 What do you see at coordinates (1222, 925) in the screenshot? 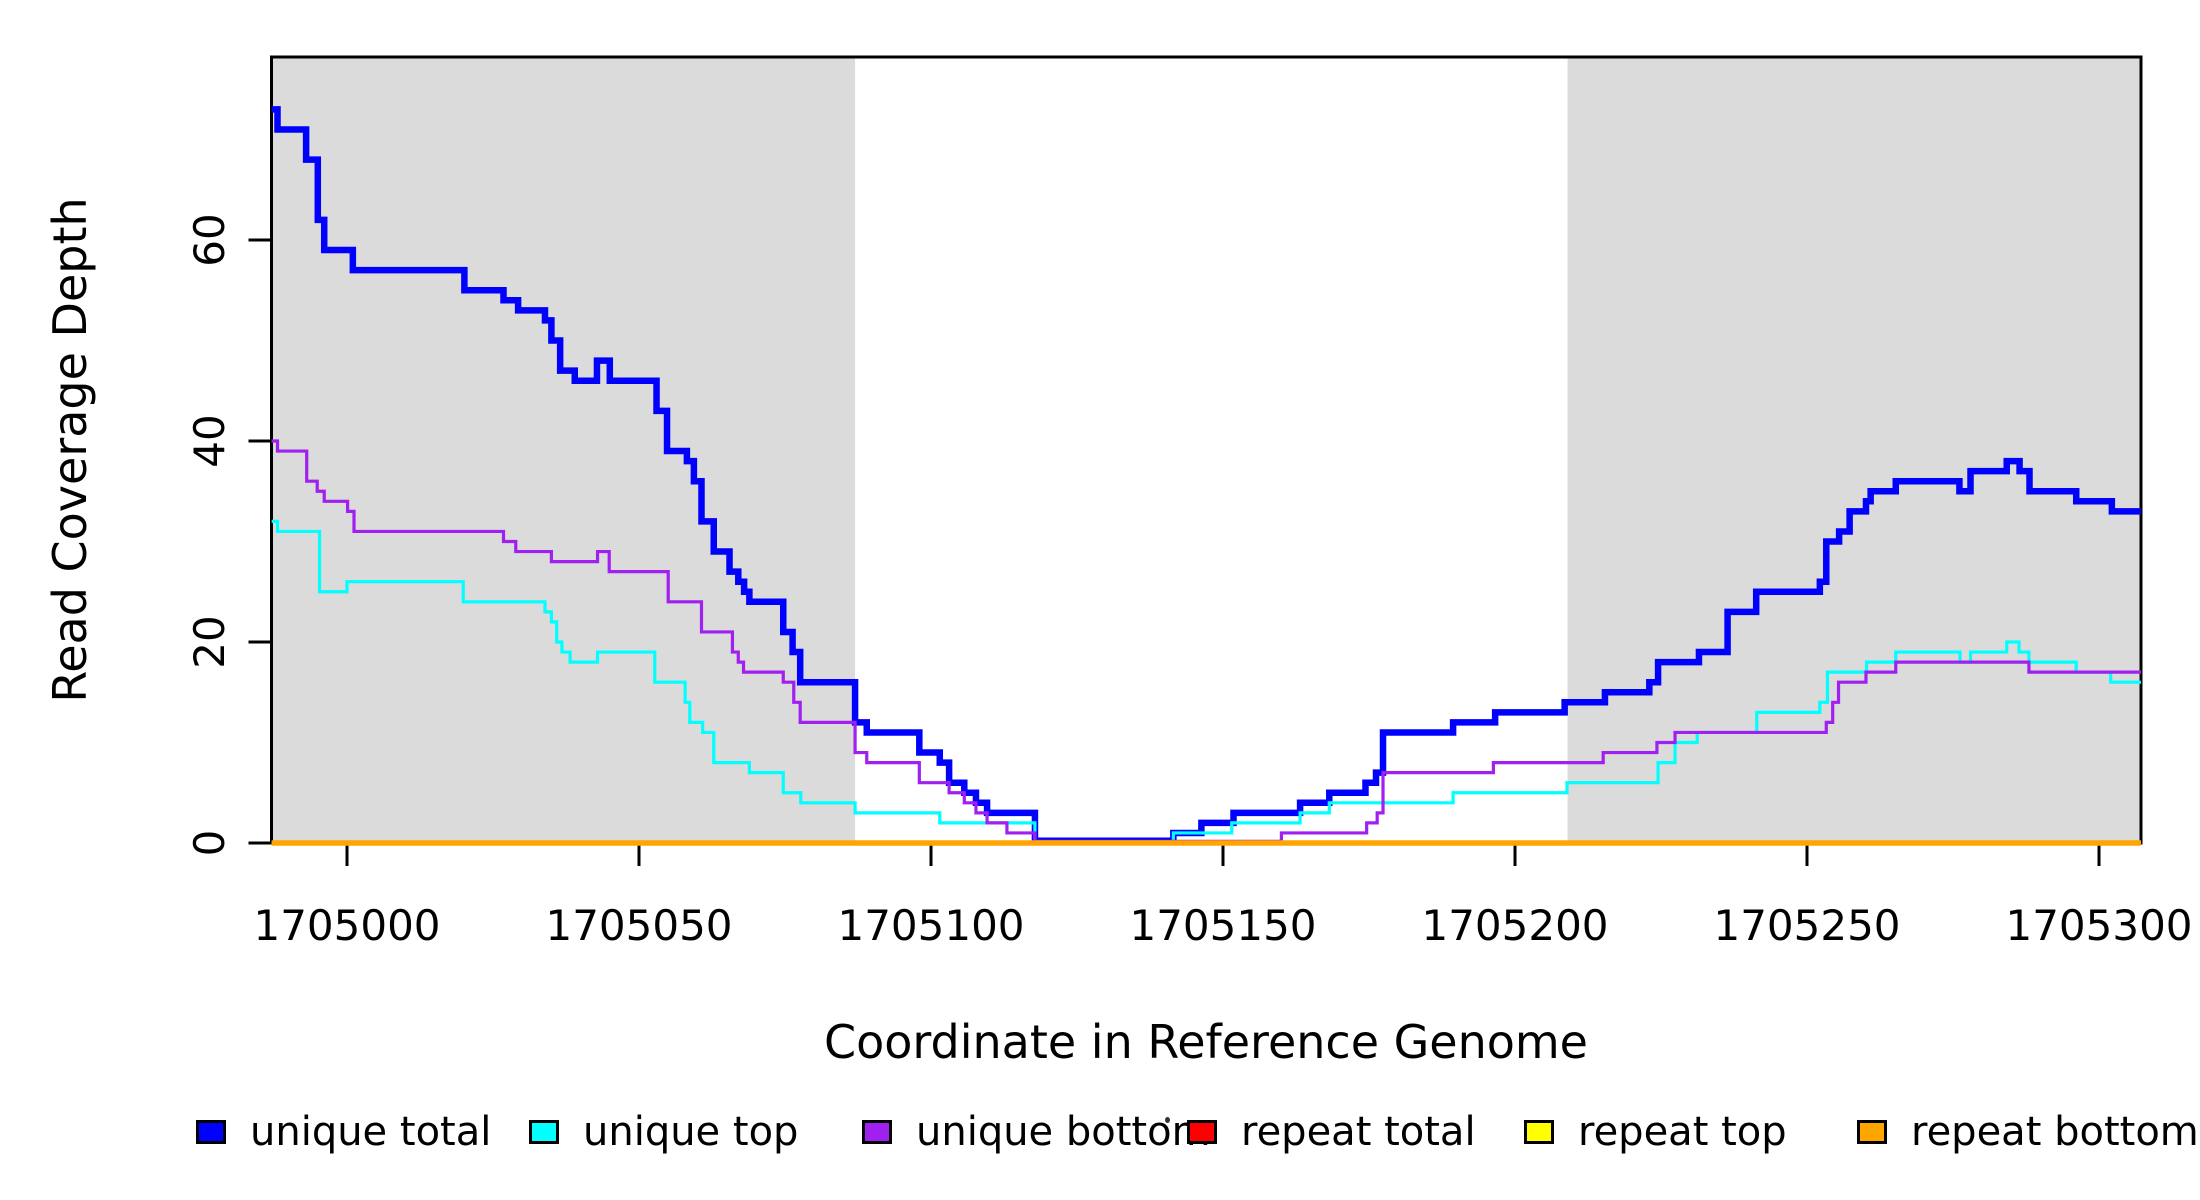
I see `x-tick-label: 1705150` at bounding box center [1222, 925].